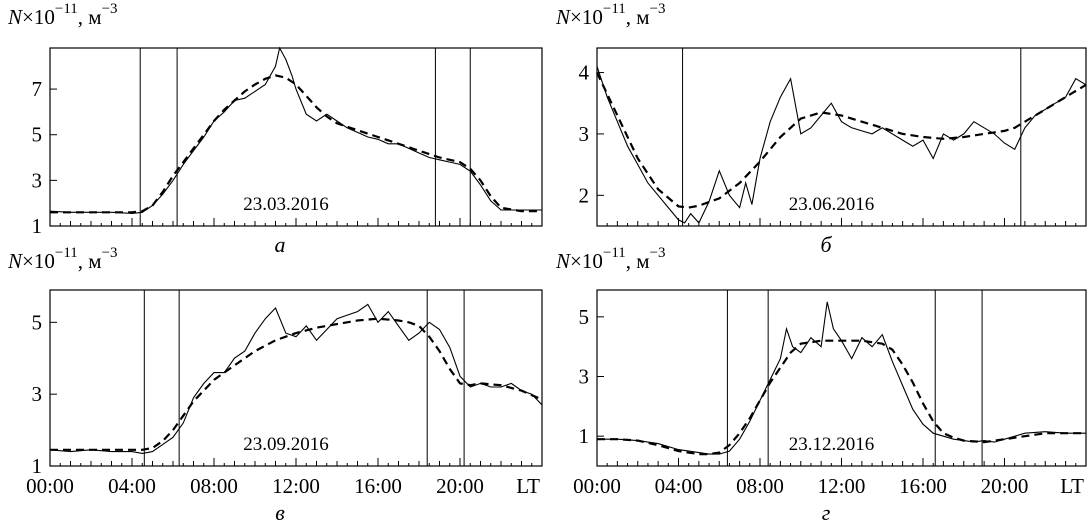  Describe the element at coordinates (280, 512) in the screenshot. I see `panel-letter: в` at that location.